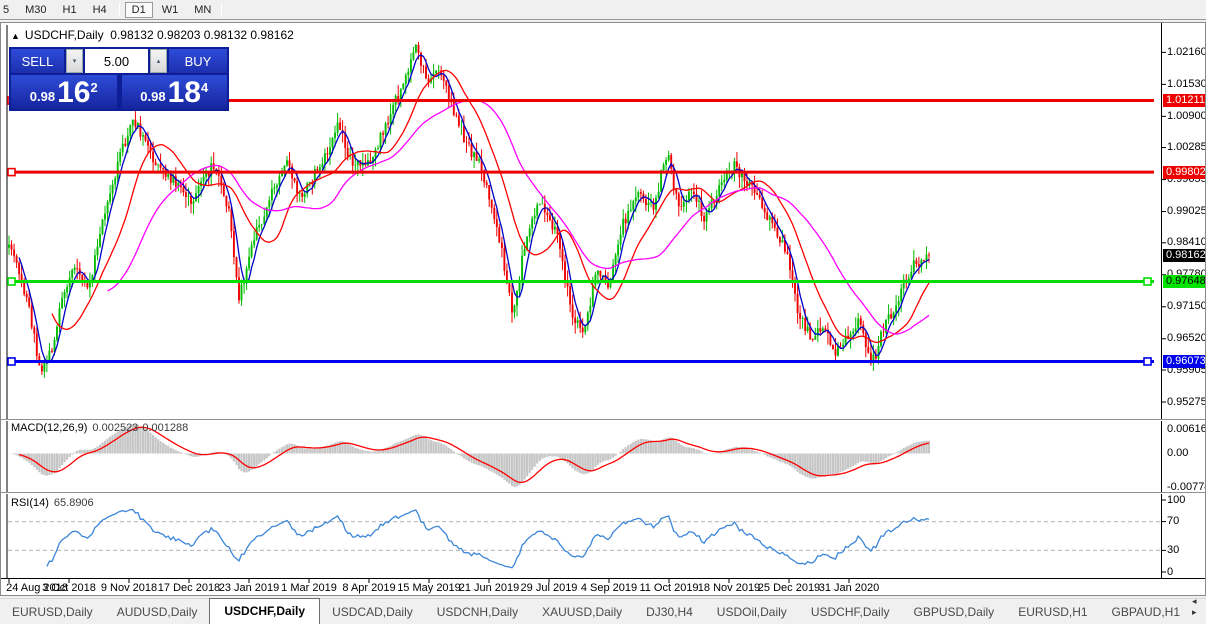  What do you see at coordinates (116, 61) in the screenshot?
I see `volume-input: 5.00` at bounding box center [116, 61].